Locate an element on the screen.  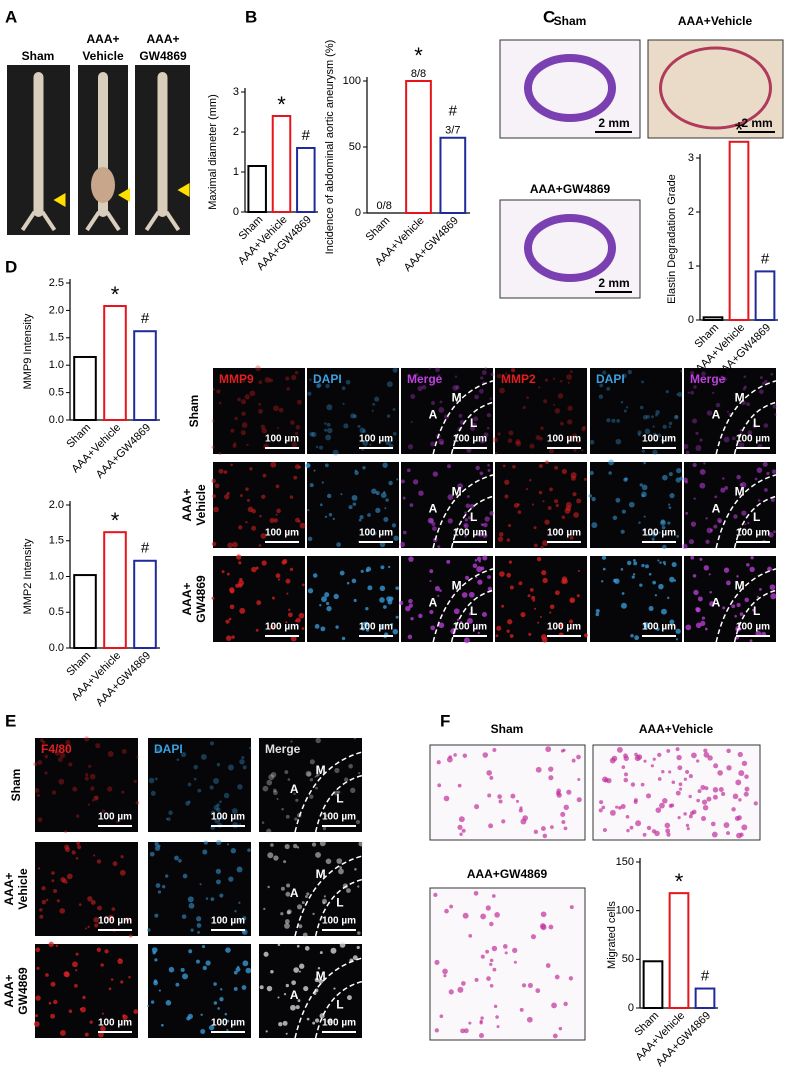
micrograph is located at coordinates (259, 599).